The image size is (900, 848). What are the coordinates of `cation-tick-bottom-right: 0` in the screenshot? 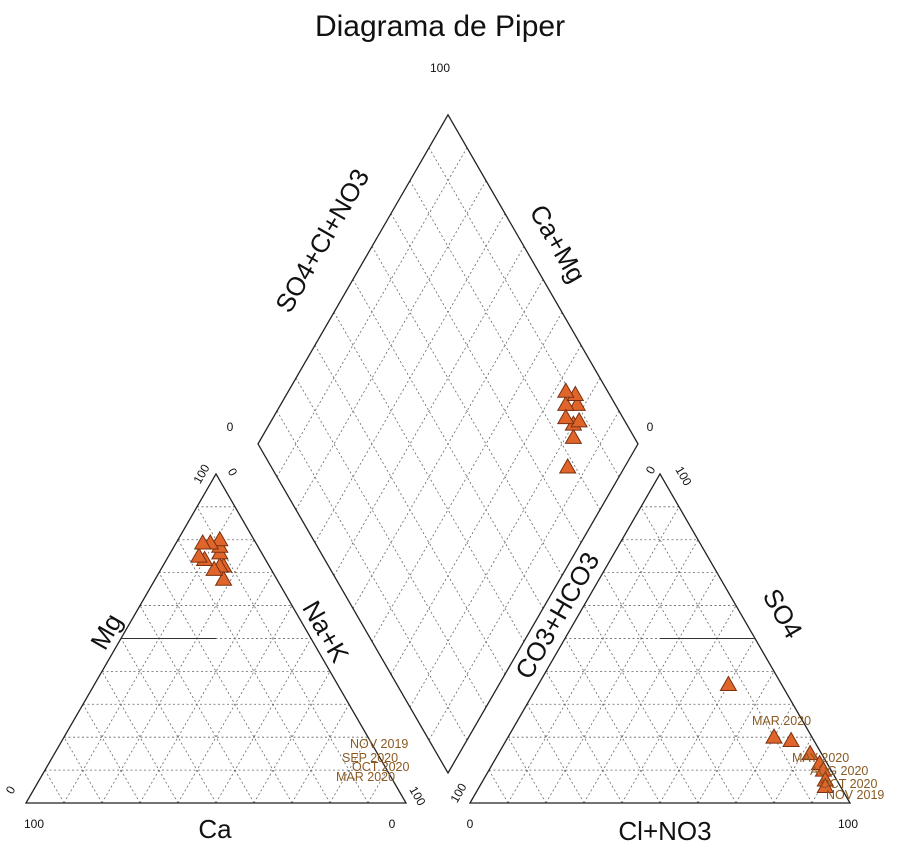 It's located at (392, 824).